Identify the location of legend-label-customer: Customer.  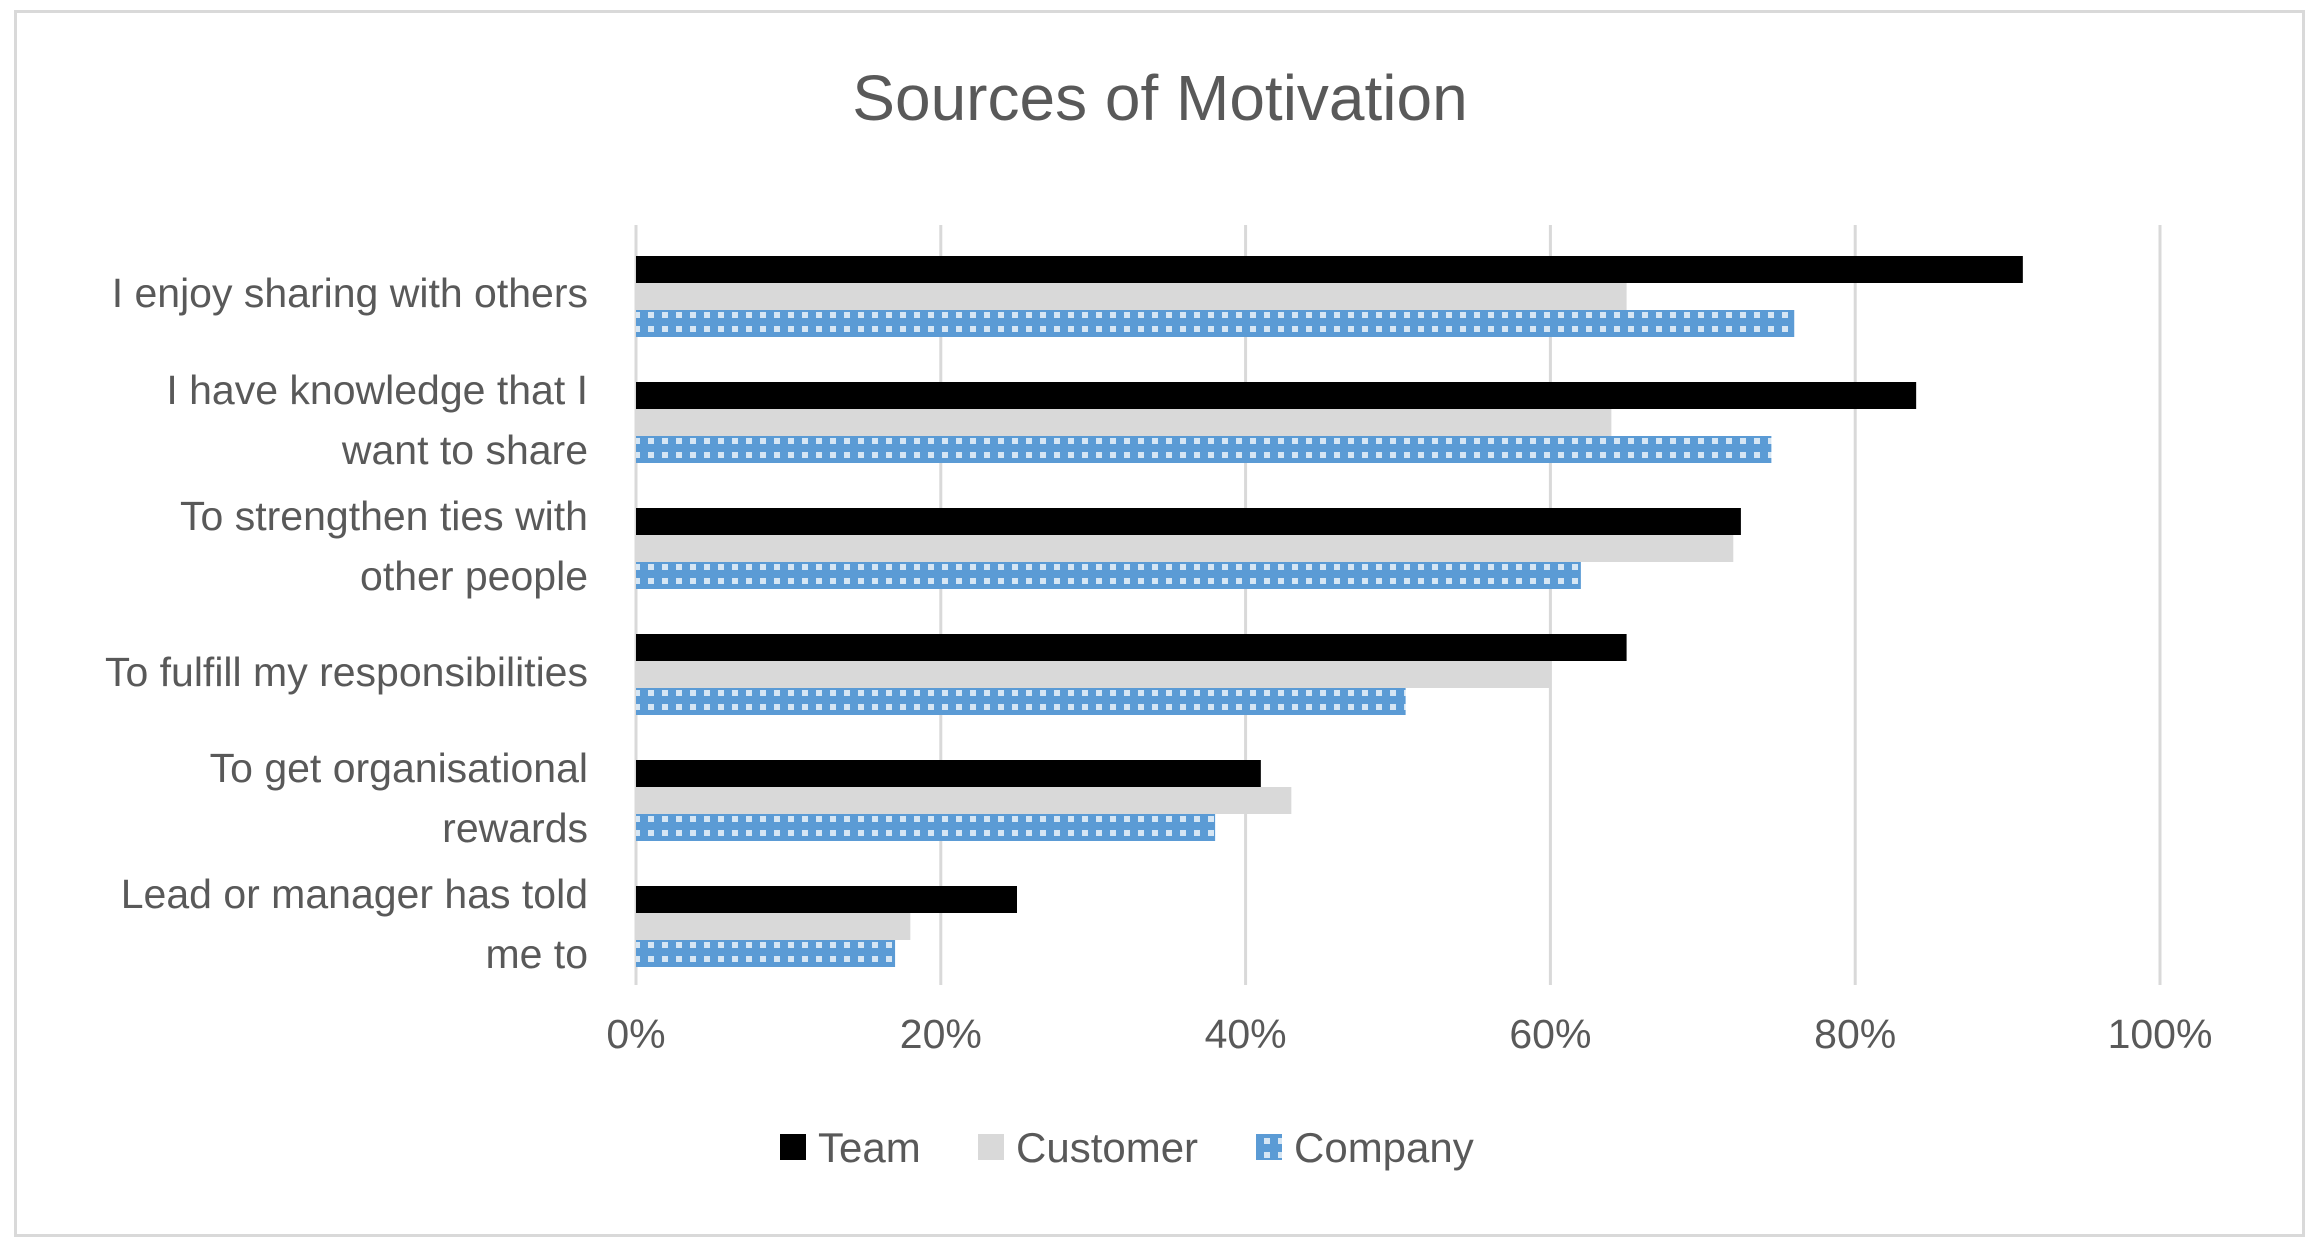
(1107, 1147).